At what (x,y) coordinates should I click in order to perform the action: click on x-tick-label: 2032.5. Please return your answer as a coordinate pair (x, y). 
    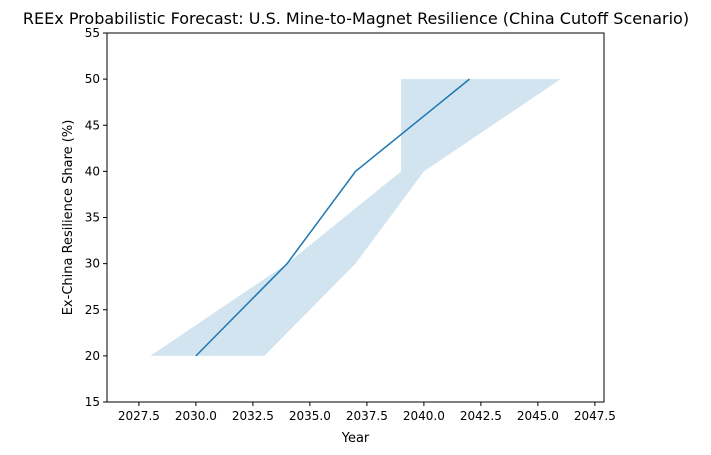
    Looking at the image, I should click on (253, 416).